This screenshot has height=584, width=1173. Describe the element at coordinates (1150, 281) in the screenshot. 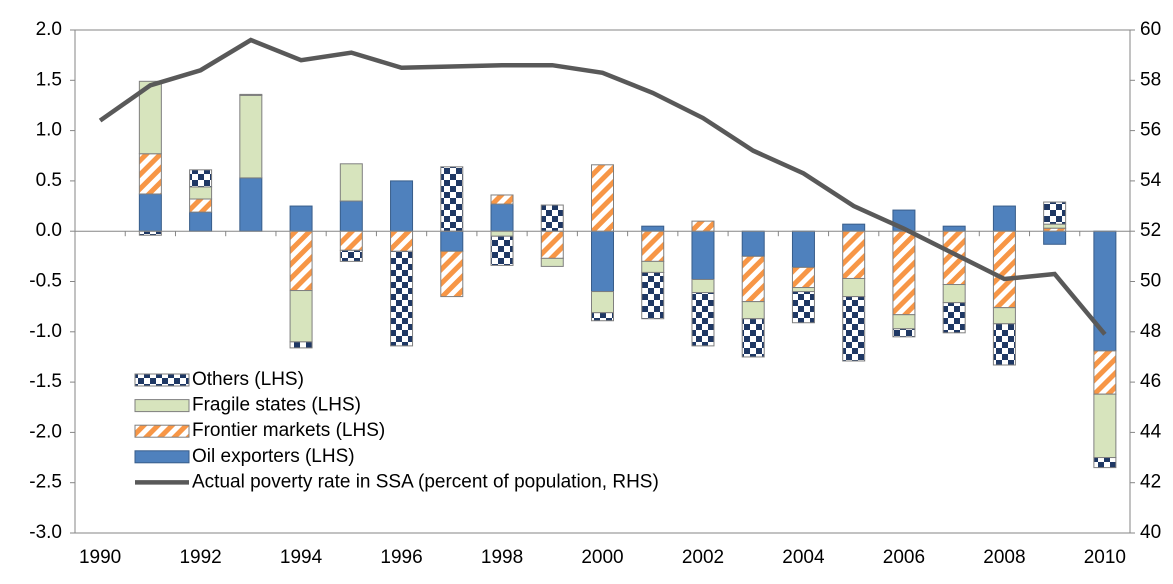

I see `y2-tick-label: 50` at that location.